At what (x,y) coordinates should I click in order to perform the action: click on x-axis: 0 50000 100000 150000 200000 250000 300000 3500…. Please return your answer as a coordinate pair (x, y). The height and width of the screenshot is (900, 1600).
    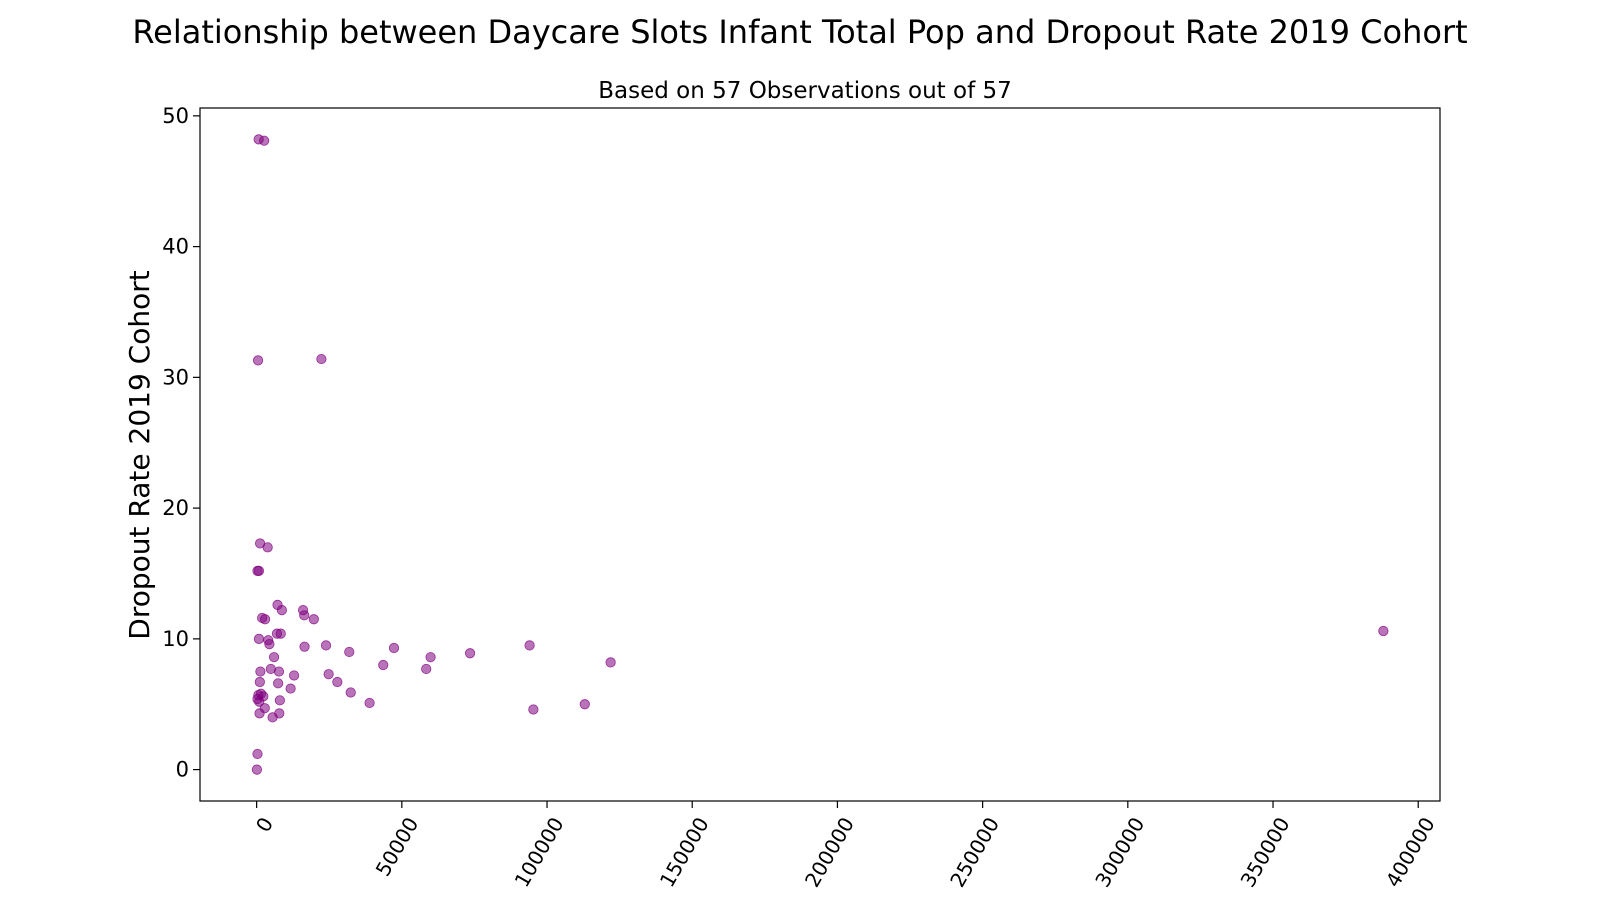
    Looking at the image, I should click on (845, 846).